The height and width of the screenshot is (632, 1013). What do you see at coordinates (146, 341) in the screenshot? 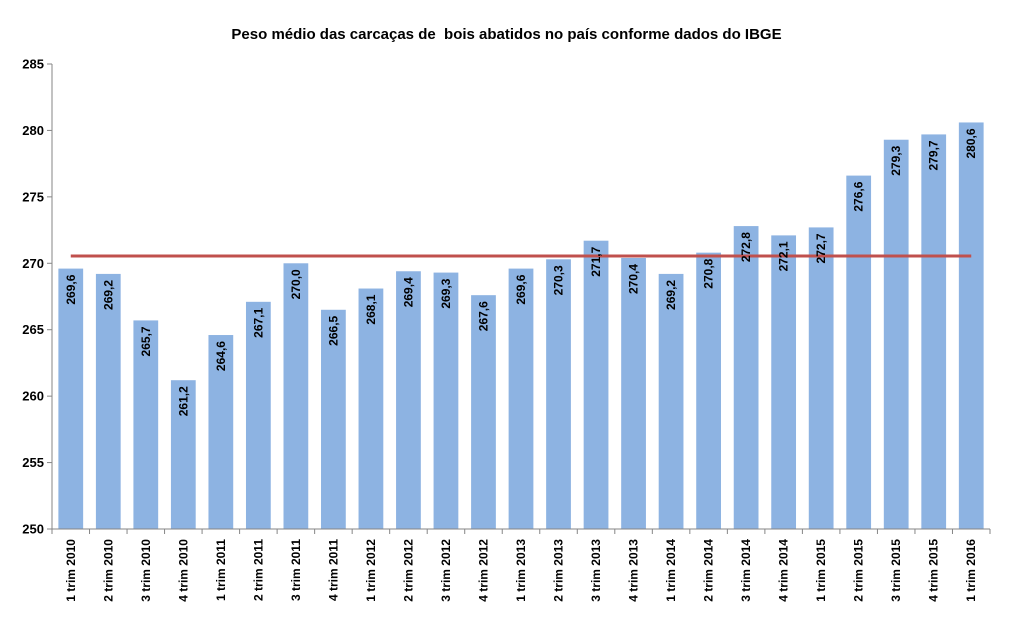
I see `data-label: 265,7` at bounding box center [146, 341].